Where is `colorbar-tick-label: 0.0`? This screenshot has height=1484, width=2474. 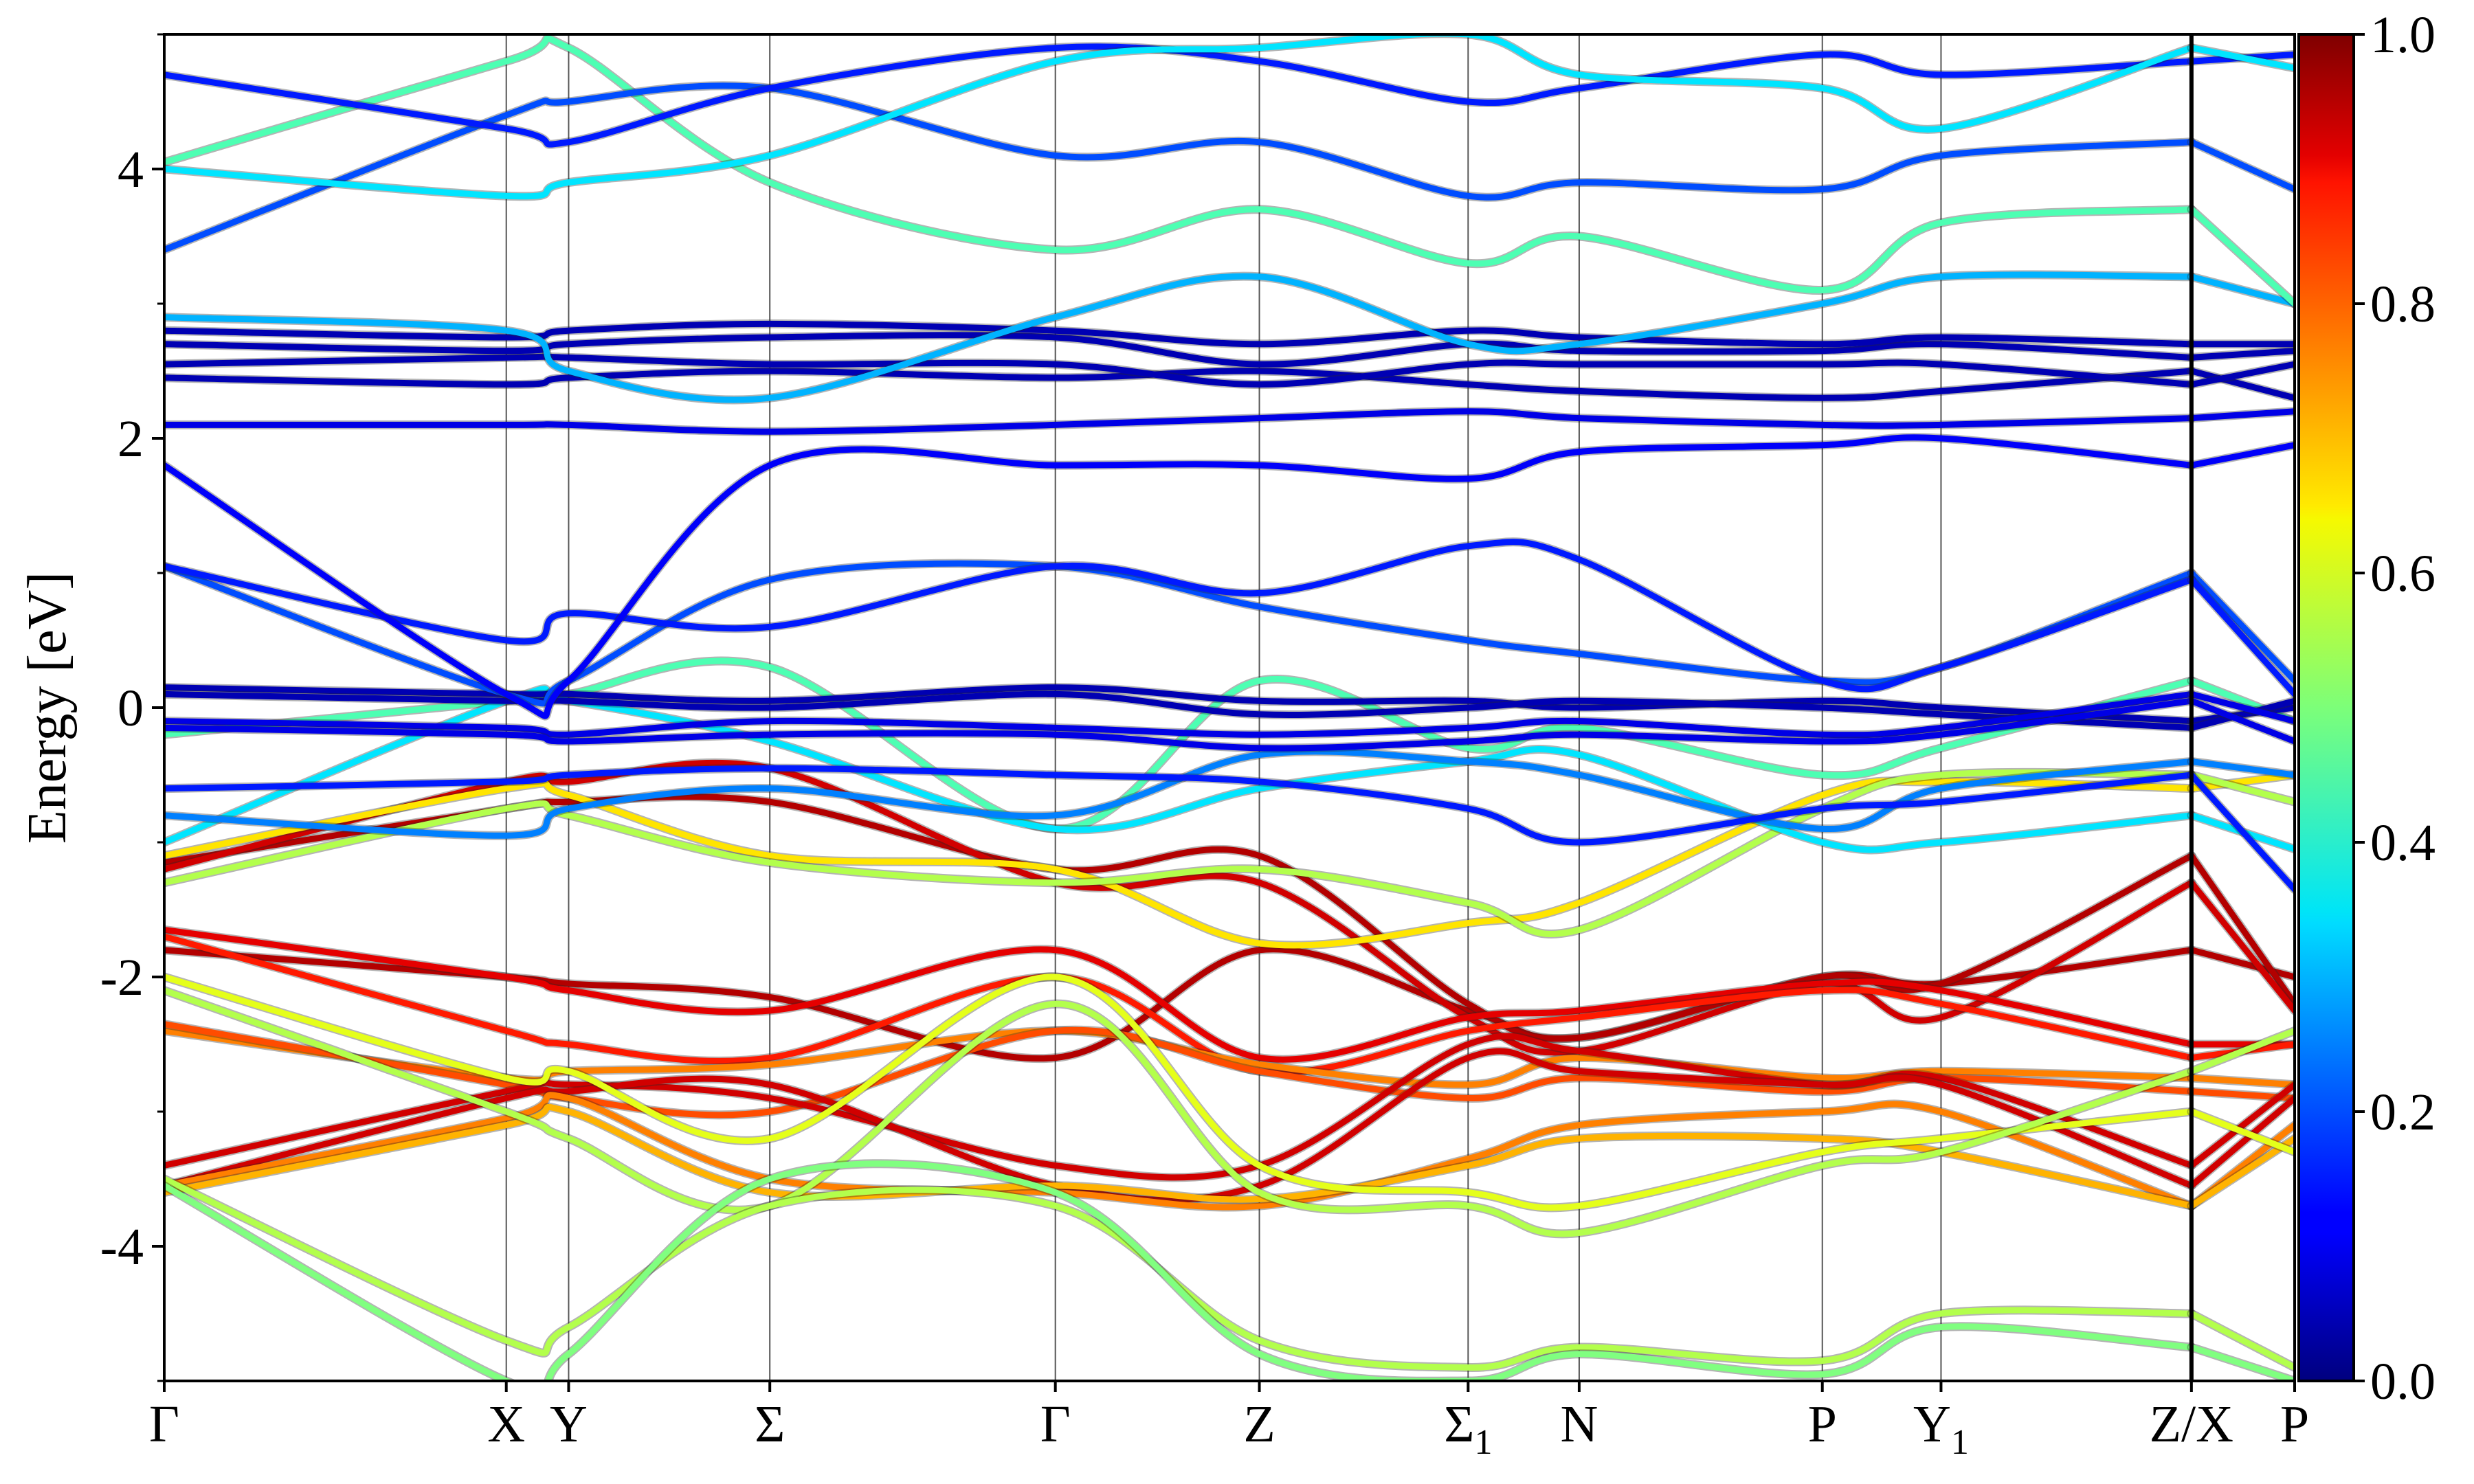 colorbar-tick-label: 0.0 is located at coordinates (2403, 1381).